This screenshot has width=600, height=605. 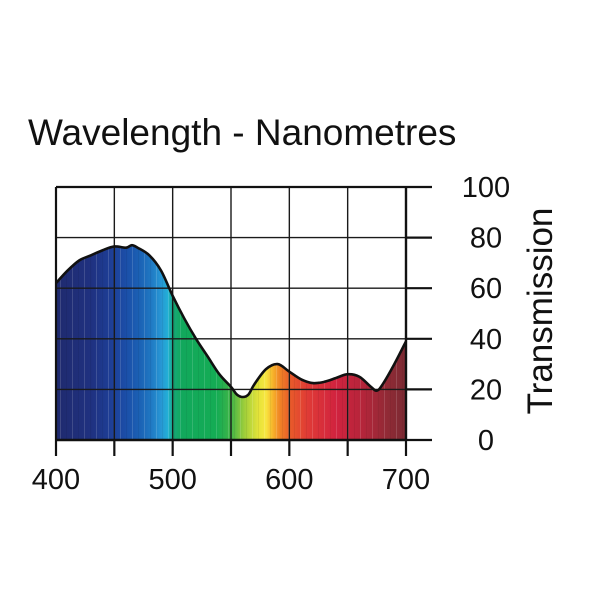 What do you see at coordinates (231, 480) in the screenshot?
I see `x-tick-labels: 400 500 600 700` at bounding box center [231, 480].